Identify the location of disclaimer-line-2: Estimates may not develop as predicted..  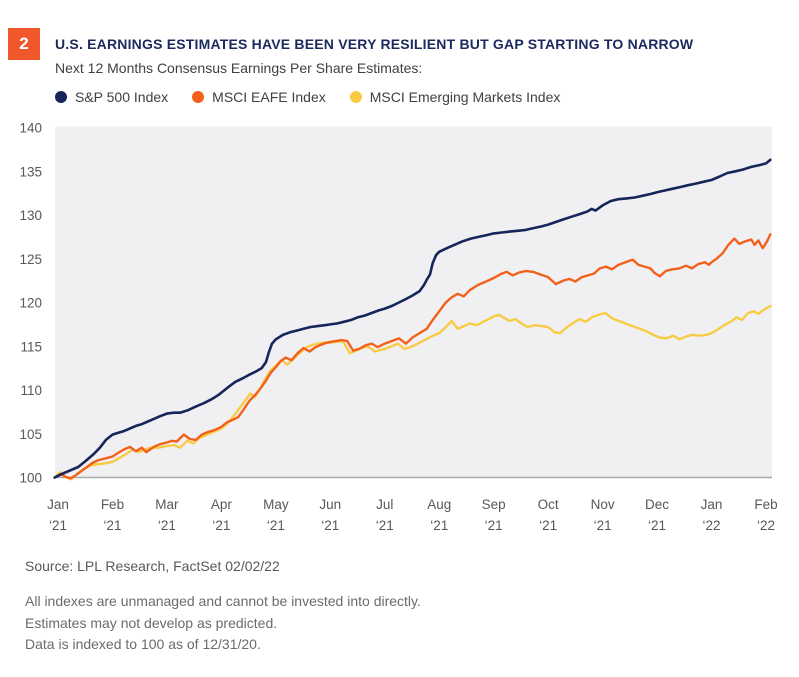
(151, 622).